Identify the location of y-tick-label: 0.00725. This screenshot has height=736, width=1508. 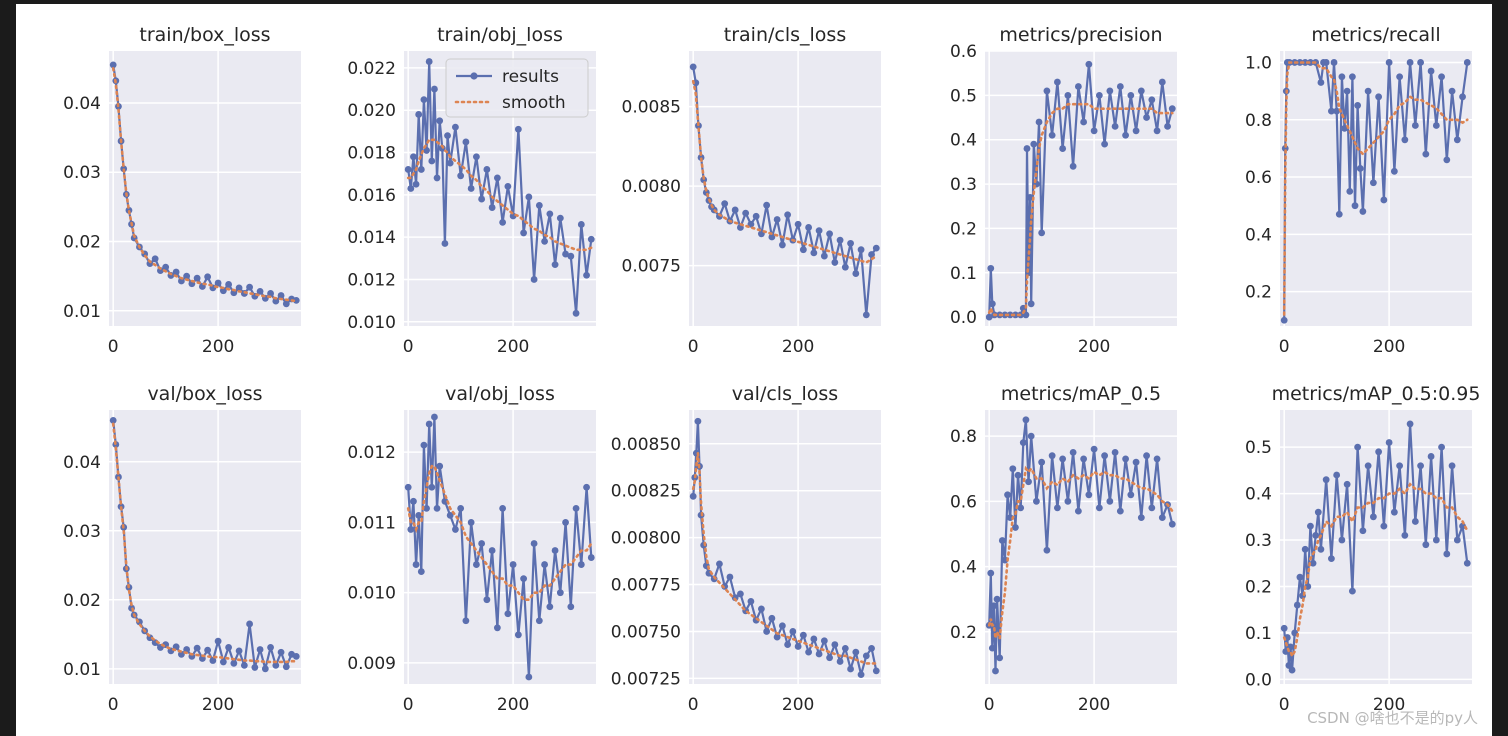
(646, 679).